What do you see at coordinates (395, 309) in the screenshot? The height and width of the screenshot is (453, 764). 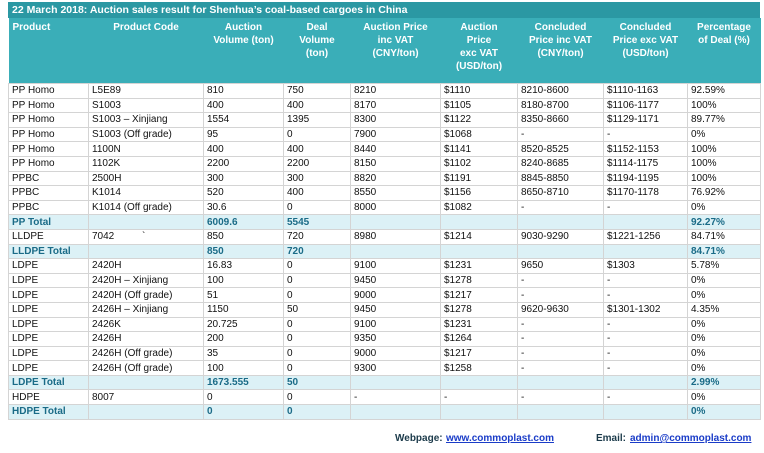 I see `cell: 9450` at bounding box center [395, 309].